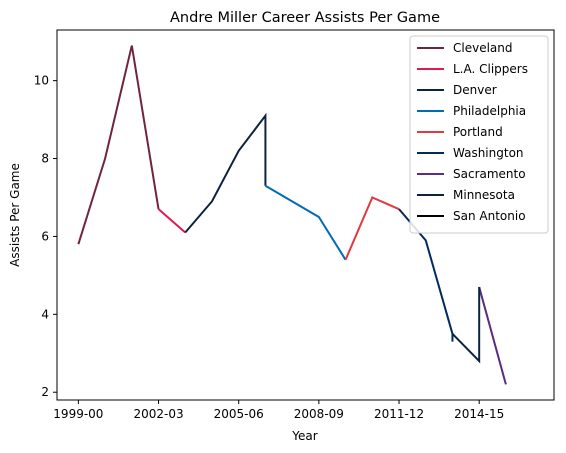 The height and width of the screenshot is (453, 566). What do you see at coordinates (15, 215) in the screenshot?
I see `y-axis-title: Assists Per Game` at bounding box center [15, 215].